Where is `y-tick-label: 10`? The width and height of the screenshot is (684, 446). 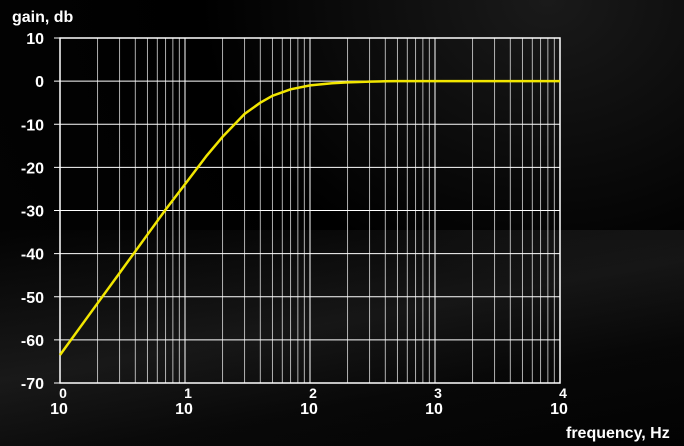
y-tick-label: 10 is located at coordinates (35, 39).